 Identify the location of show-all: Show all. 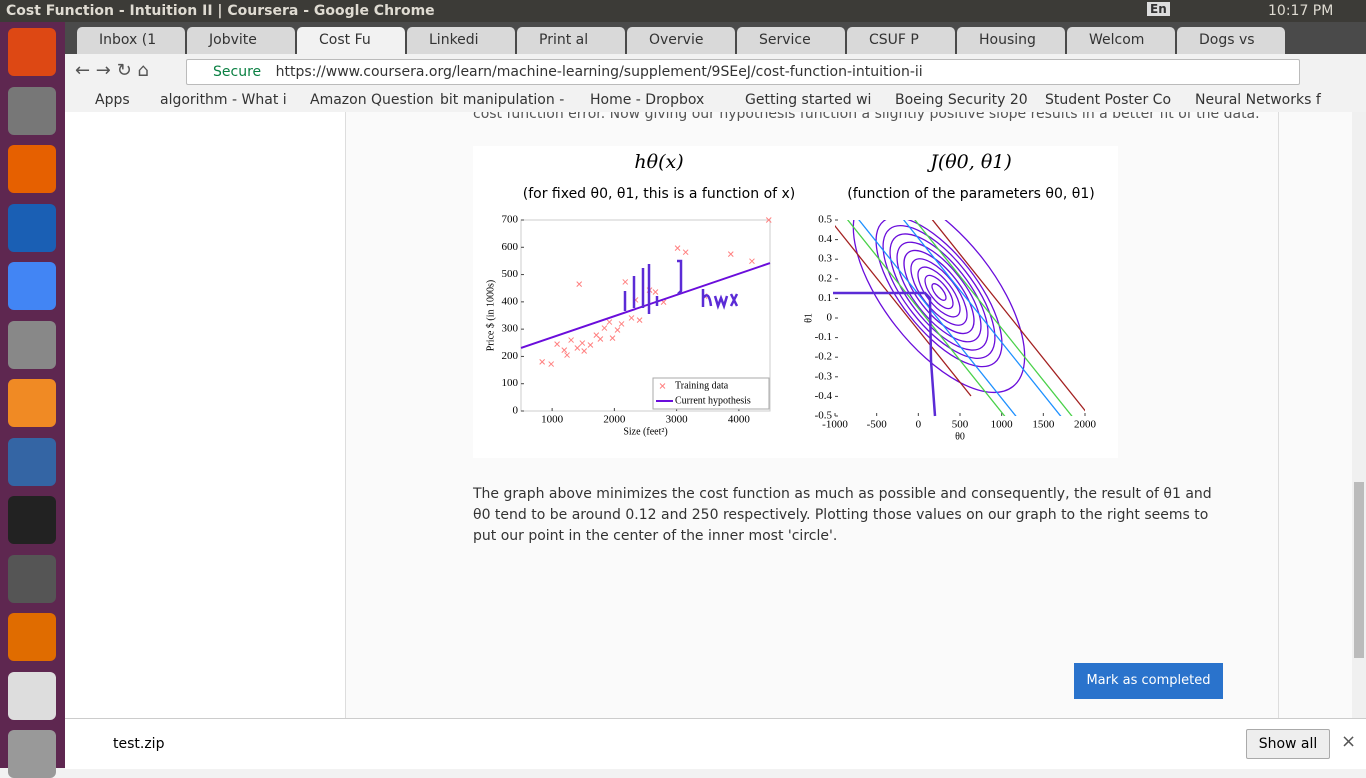
(1288, 744).